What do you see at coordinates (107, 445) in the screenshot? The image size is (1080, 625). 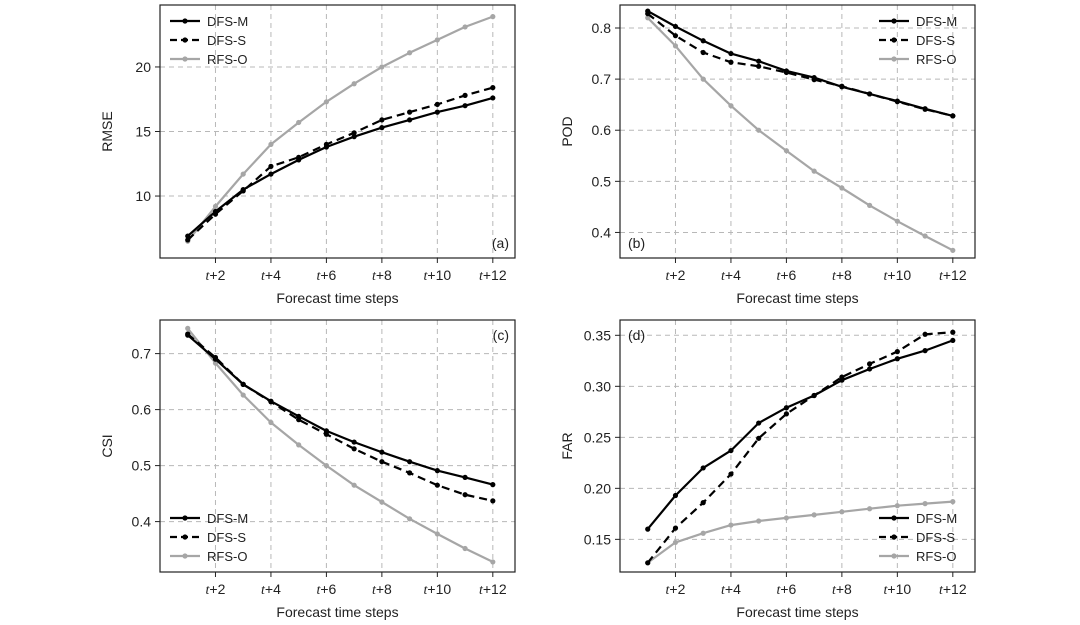 I see `y-axis-title: CSI` at bounding box center [107, 445].